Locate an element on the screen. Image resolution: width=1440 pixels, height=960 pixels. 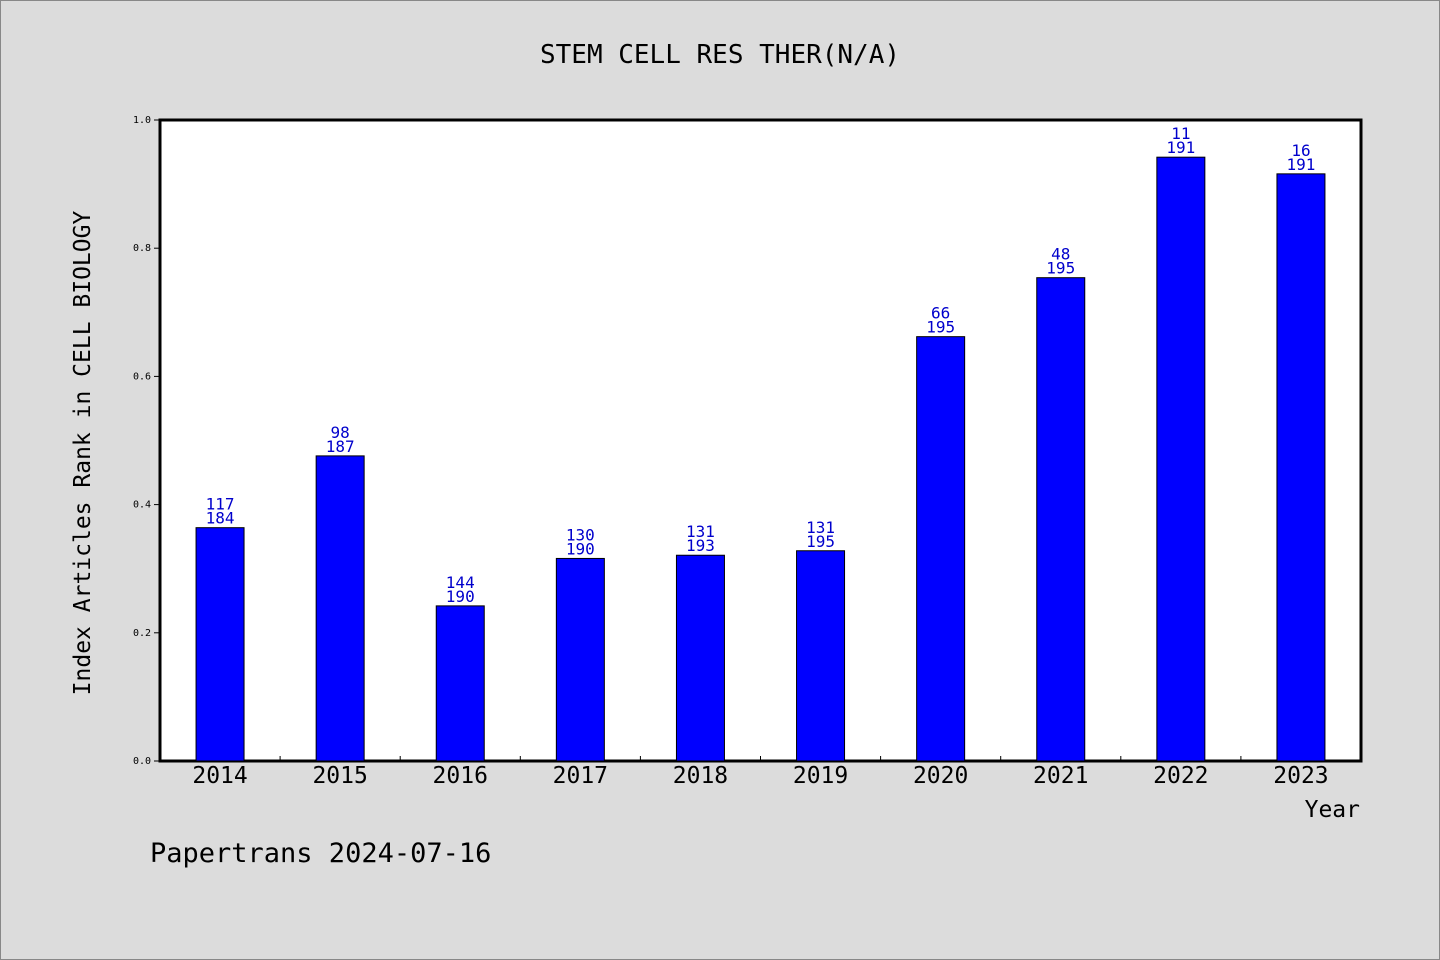
x-axis-label: Year is located at coordinates (1332, 810).